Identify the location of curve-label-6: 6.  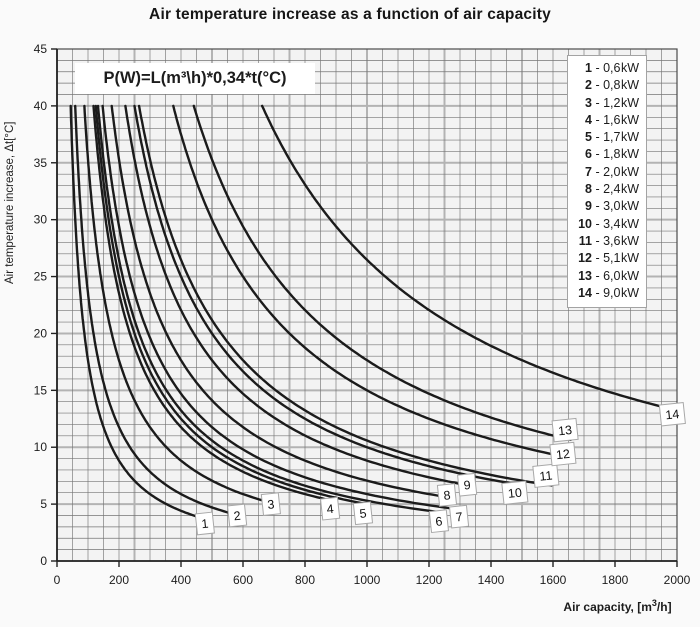
(439, 521).